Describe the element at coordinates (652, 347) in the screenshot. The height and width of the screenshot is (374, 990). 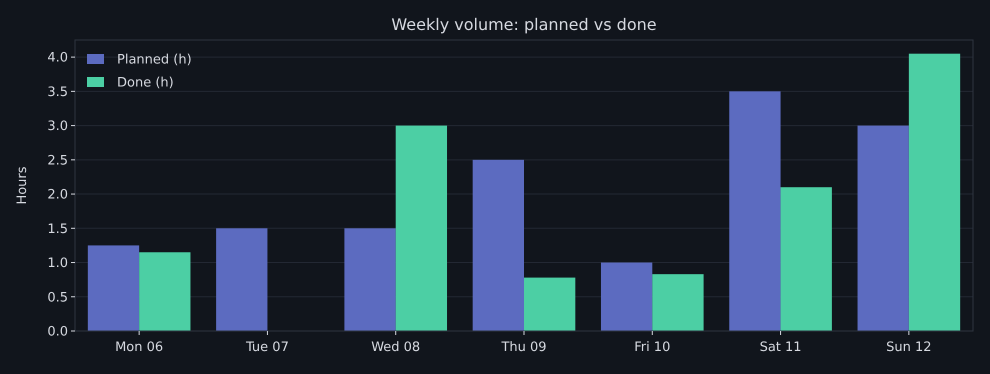
I see `x-tick-label: Fri 10` at that location.